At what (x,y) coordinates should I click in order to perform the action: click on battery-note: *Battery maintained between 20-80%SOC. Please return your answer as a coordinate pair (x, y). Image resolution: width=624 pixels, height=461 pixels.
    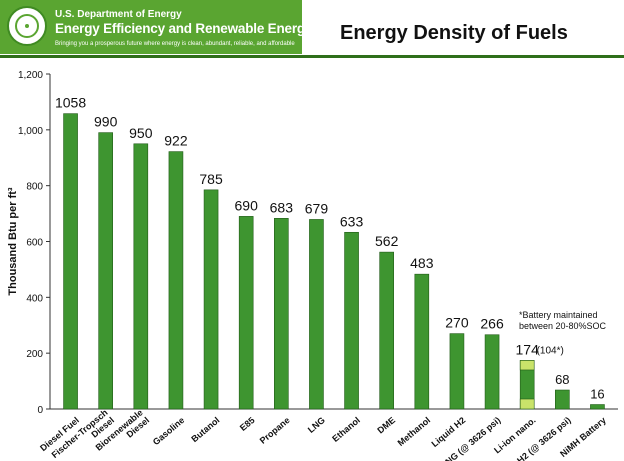
    Looking at the image, I should click on (562, 321).